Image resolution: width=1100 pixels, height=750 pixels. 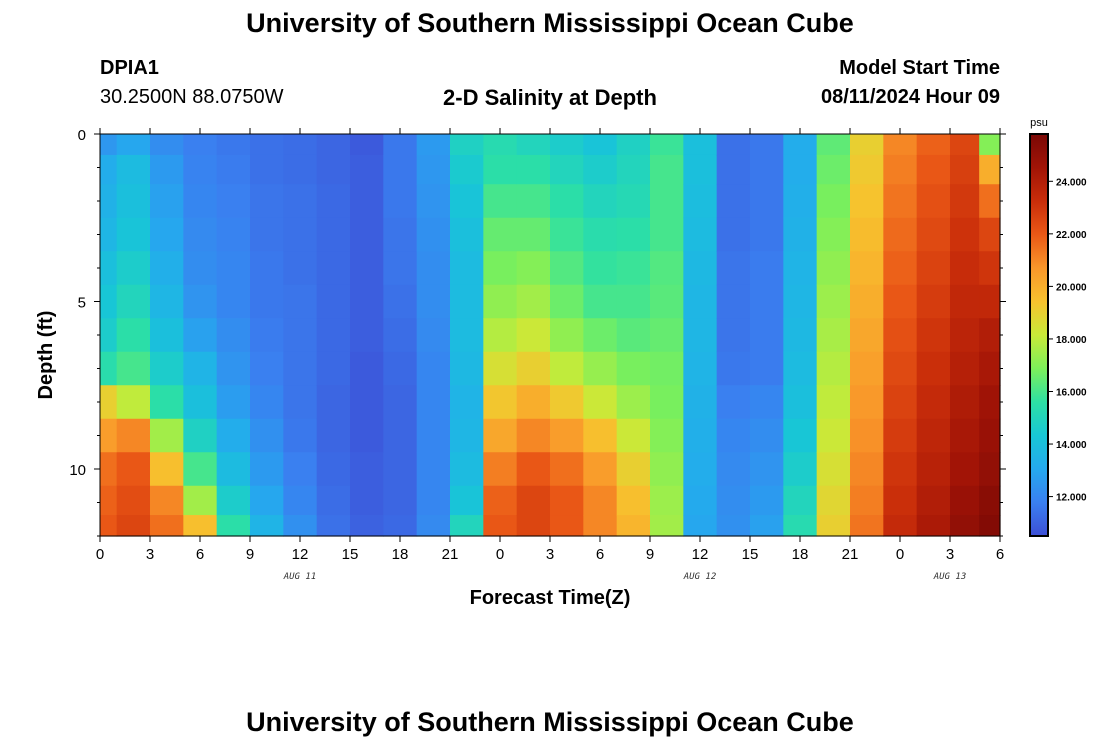 What do you see at coordinates (1071, 392) in the screenshot?
I see `colorbar-tick-label: 16.000` at bounding box center [1071, 392].